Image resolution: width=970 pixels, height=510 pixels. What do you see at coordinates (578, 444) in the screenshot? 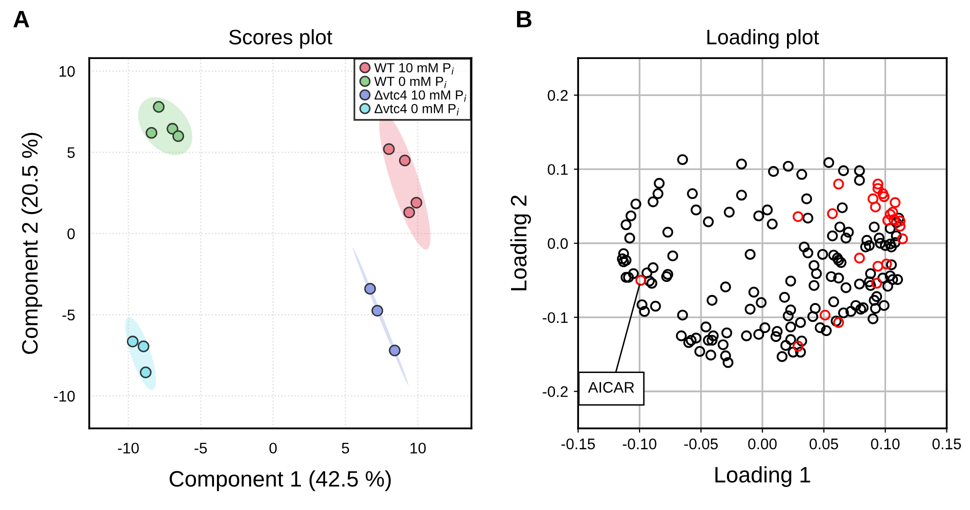
I see `x-tick-label: -0.15` at bounding box center [578, 444].